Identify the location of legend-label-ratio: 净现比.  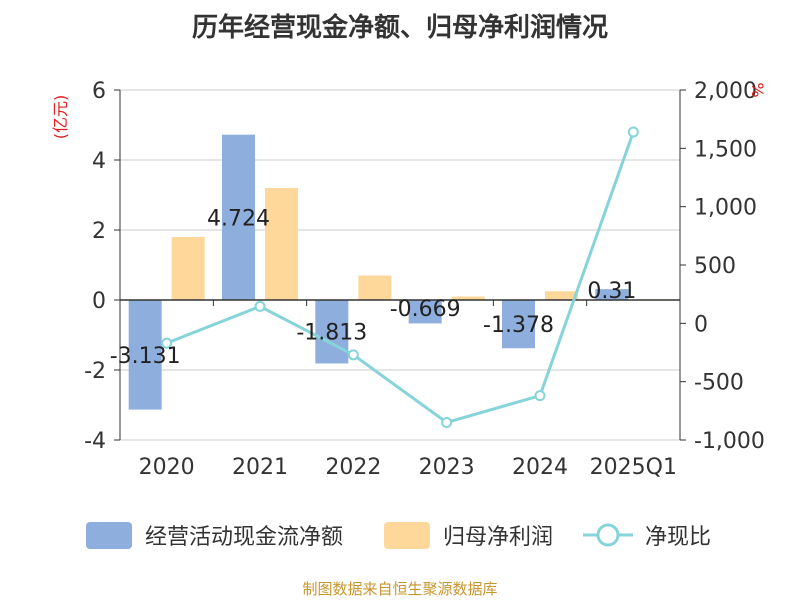
(678, 537).